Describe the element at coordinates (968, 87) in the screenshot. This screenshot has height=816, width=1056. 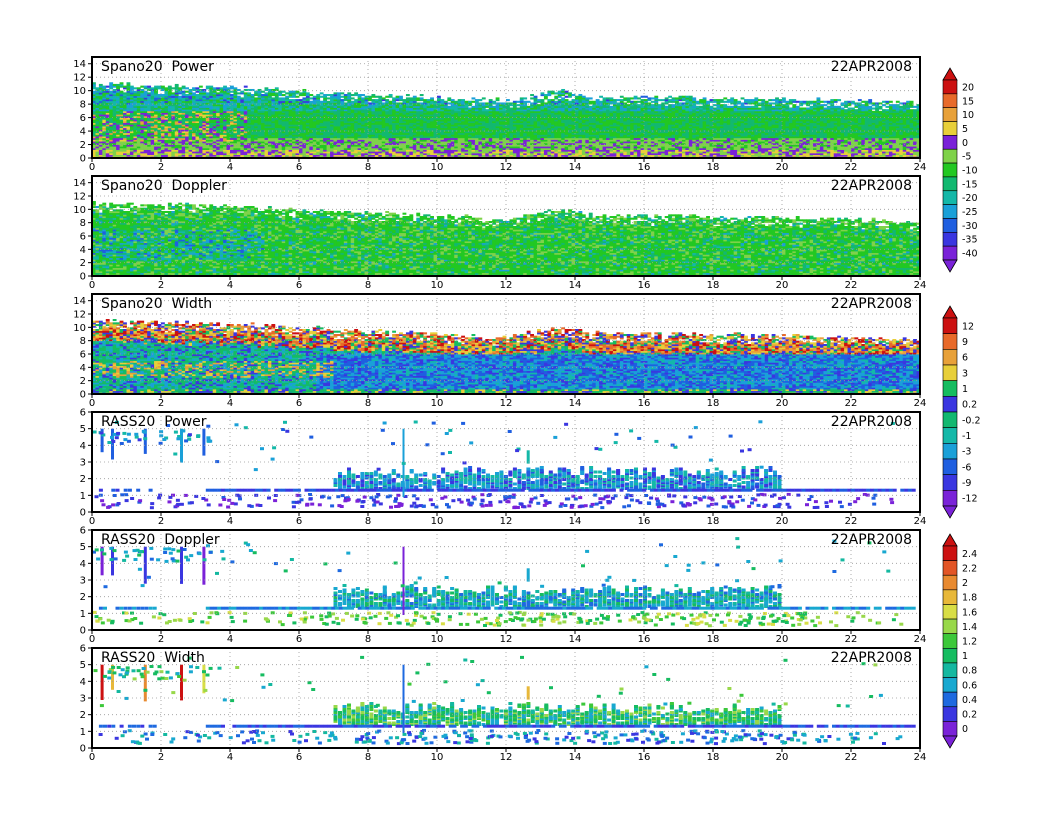
I see `colorbar-label: 20` at that location.